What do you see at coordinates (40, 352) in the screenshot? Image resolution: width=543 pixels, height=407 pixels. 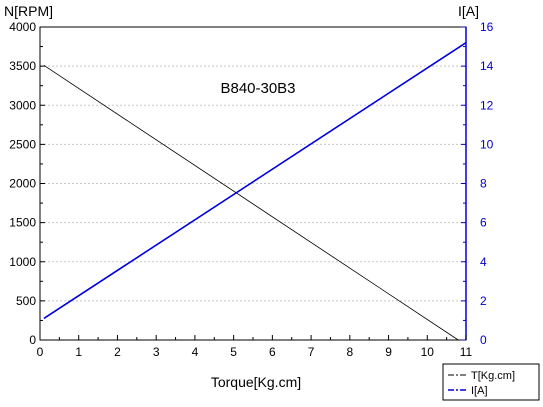 I see `x-tick-label: 0` at bounding box center [40, 352].